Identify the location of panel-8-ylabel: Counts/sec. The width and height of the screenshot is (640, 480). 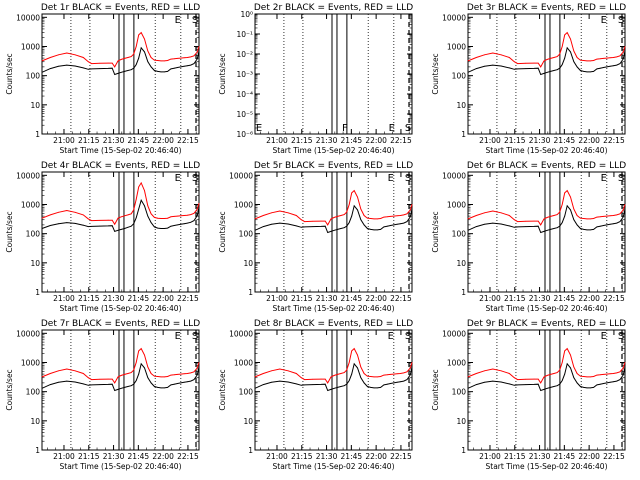
(222, 389).